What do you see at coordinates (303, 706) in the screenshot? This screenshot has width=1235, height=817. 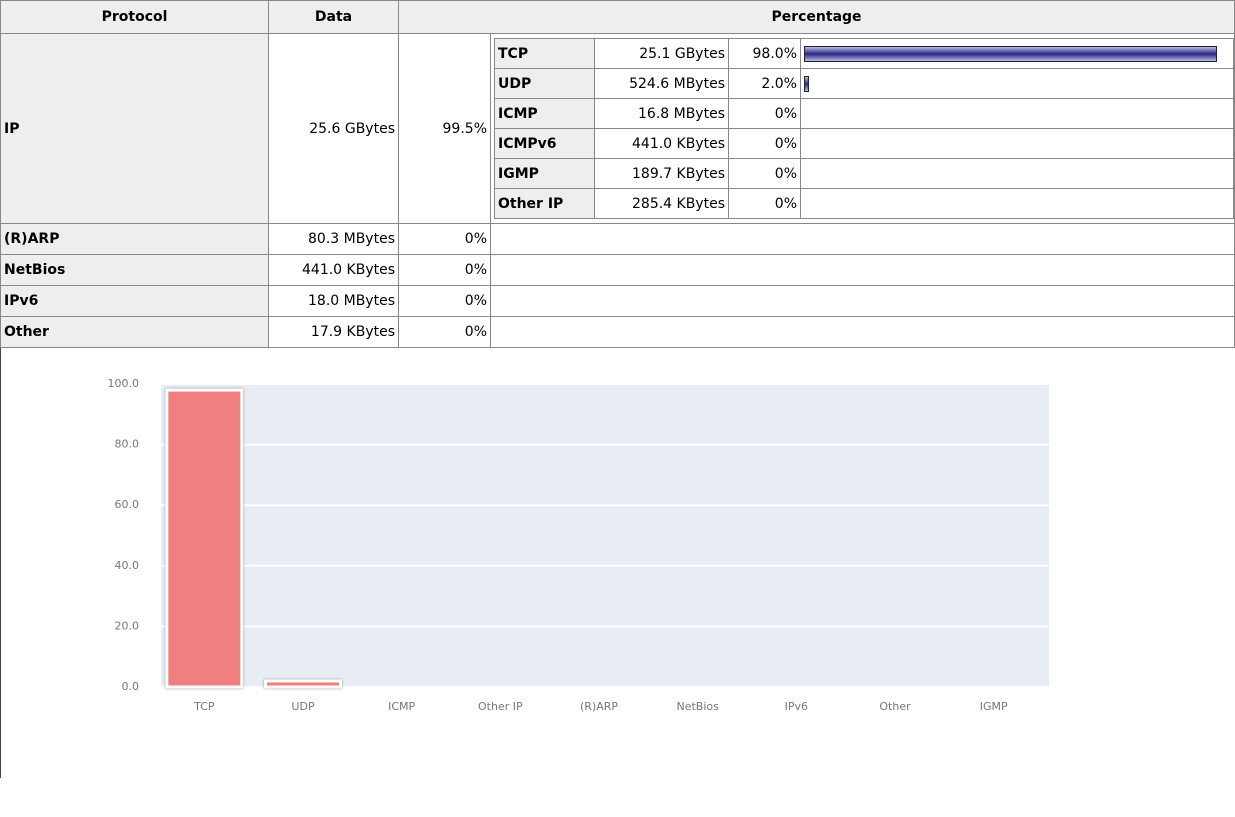 I see `x-tick-label: UDP` at bounding box center [303, 706].